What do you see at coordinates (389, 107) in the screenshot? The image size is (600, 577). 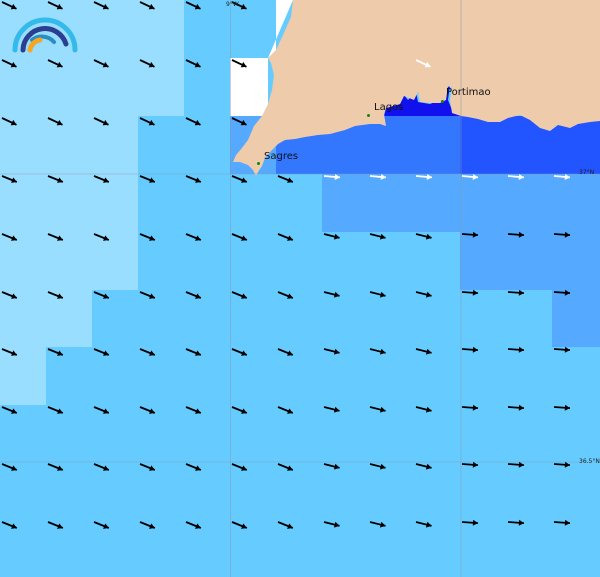 I see `place-label-lagos: Lagos` at bounding box center [389, 107].